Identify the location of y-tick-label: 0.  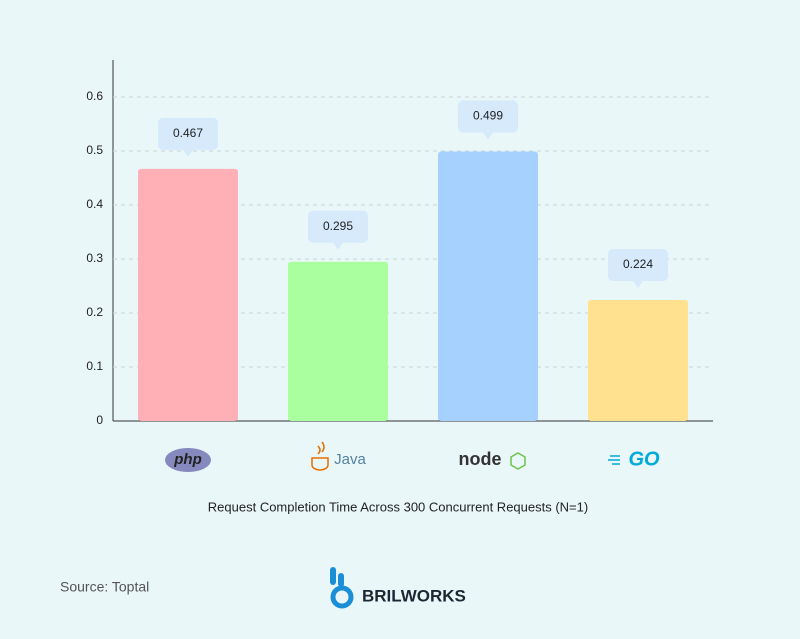
(99, 420).